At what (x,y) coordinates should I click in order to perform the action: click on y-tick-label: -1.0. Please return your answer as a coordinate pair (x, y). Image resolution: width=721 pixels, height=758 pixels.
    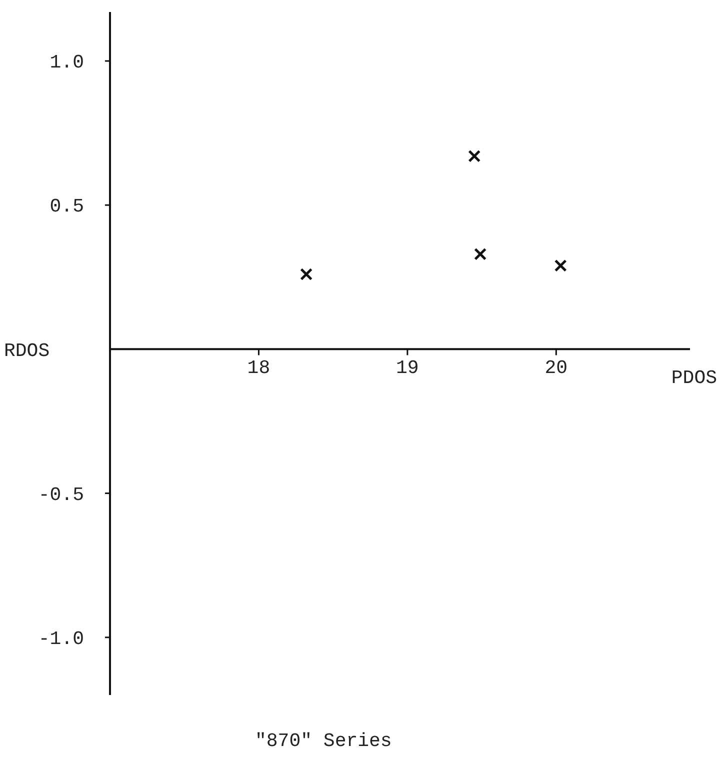
    Looking at the image, I should click on (61, 639).